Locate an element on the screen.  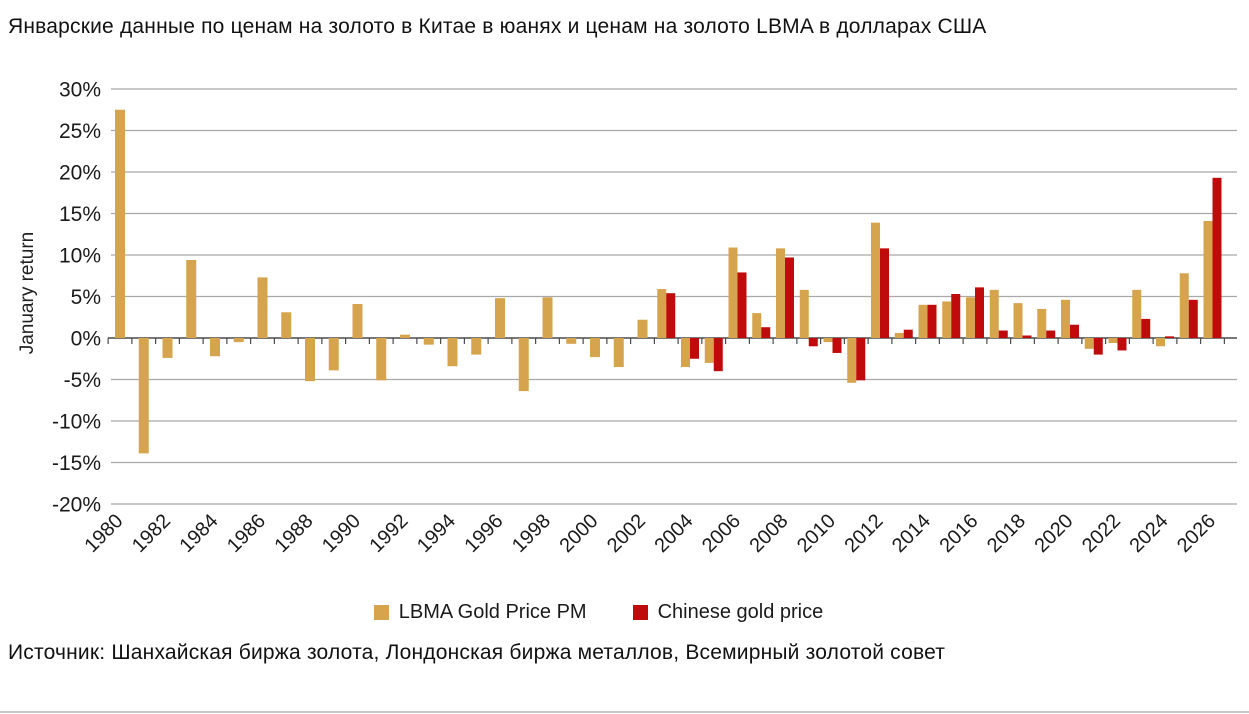
bar-lbma-2018 is located at coordinates (1018, 320).